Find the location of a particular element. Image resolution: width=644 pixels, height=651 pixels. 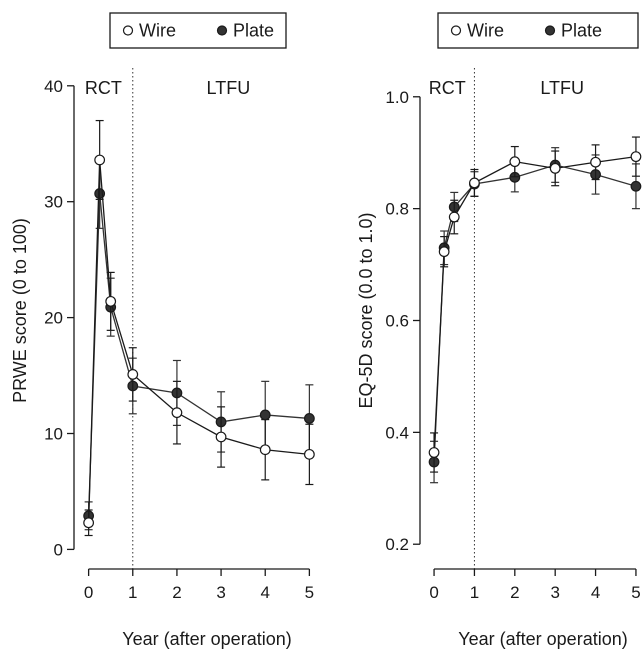

y-tick-label: 20 is located at coordinates (53, 318).